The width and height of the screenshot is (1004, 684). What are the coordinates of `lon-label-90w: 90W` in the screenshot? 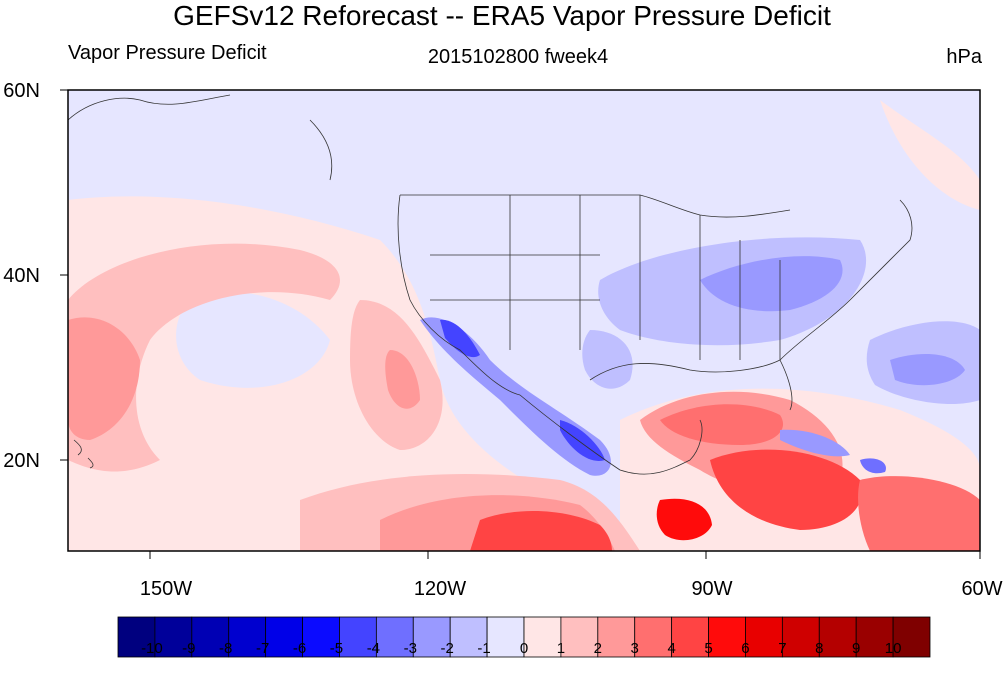 It's located at (712, 589).